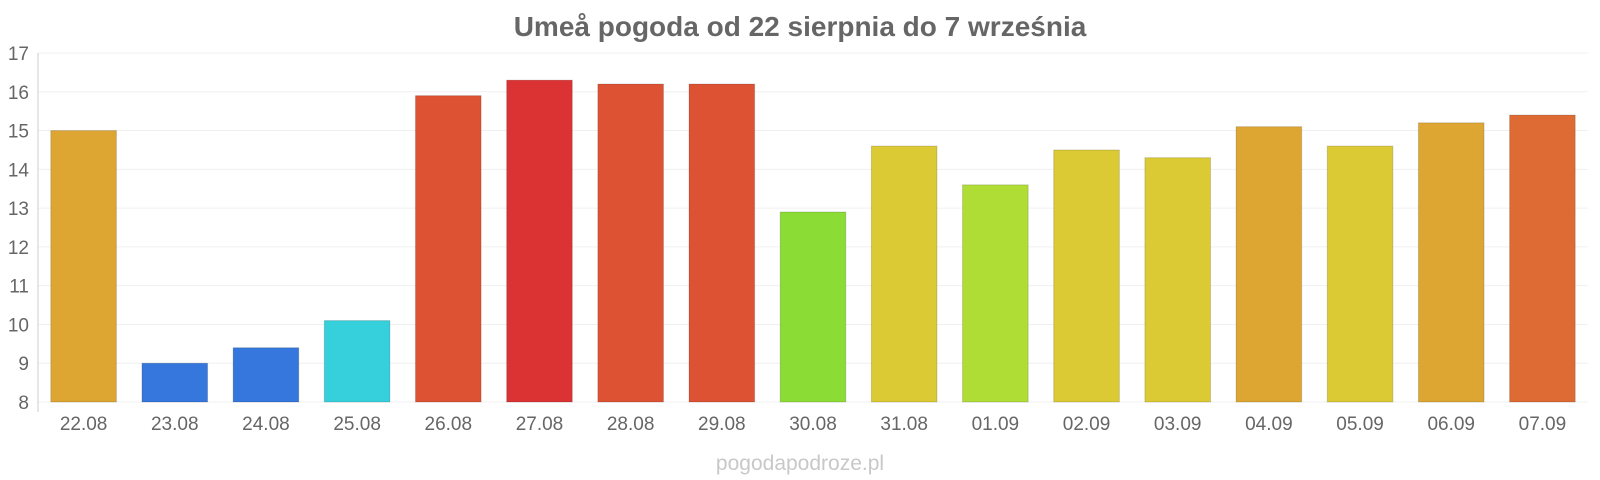  I want to click on x-tick-label: 28.08, so click(631, 424).